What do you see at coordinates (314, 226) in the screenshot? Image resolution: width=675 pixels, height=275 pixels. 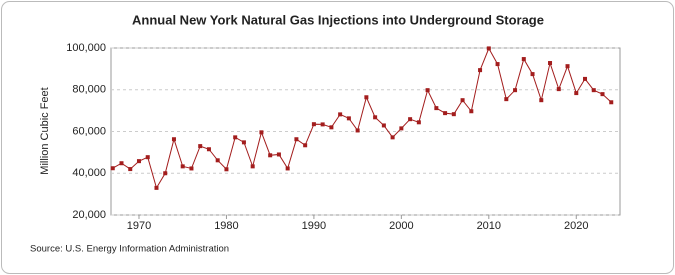 I see `x-tick-label: 1990` at bounding box center [314, 226].